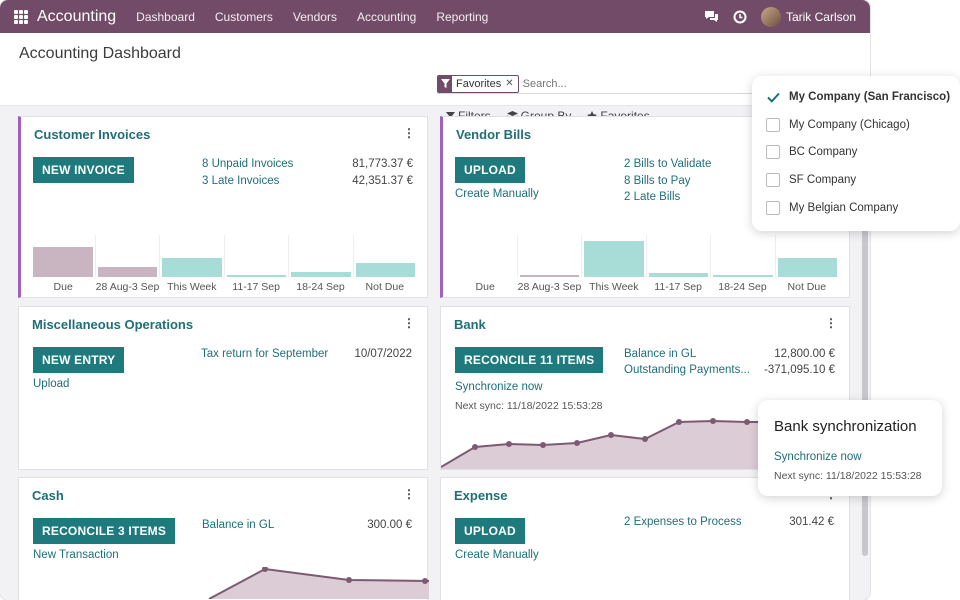 This screenshot has width=960, height=600. I want to click on company-name: My Company (San Francisco), so click(870, 97).